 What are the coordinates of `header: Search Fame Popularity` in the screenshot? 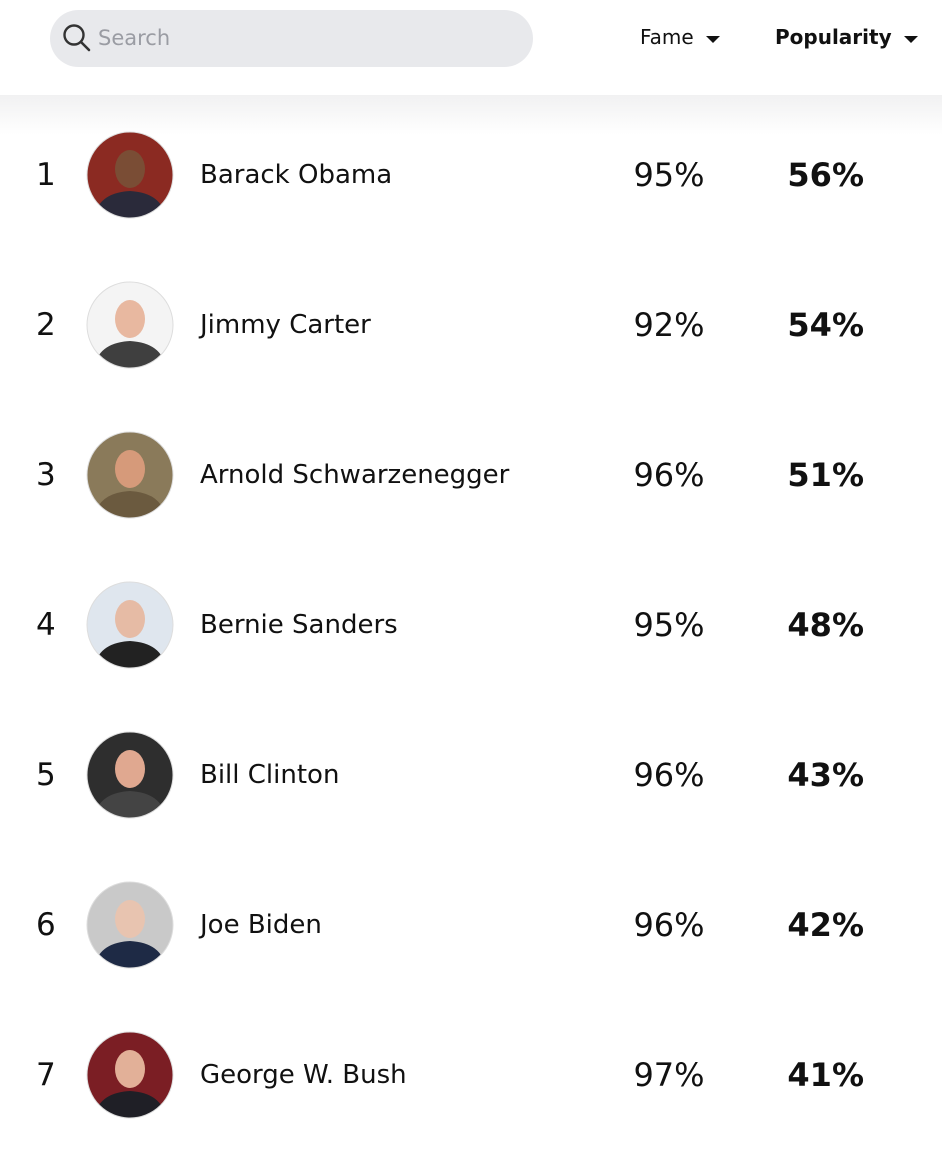 It's located at (471, 47).